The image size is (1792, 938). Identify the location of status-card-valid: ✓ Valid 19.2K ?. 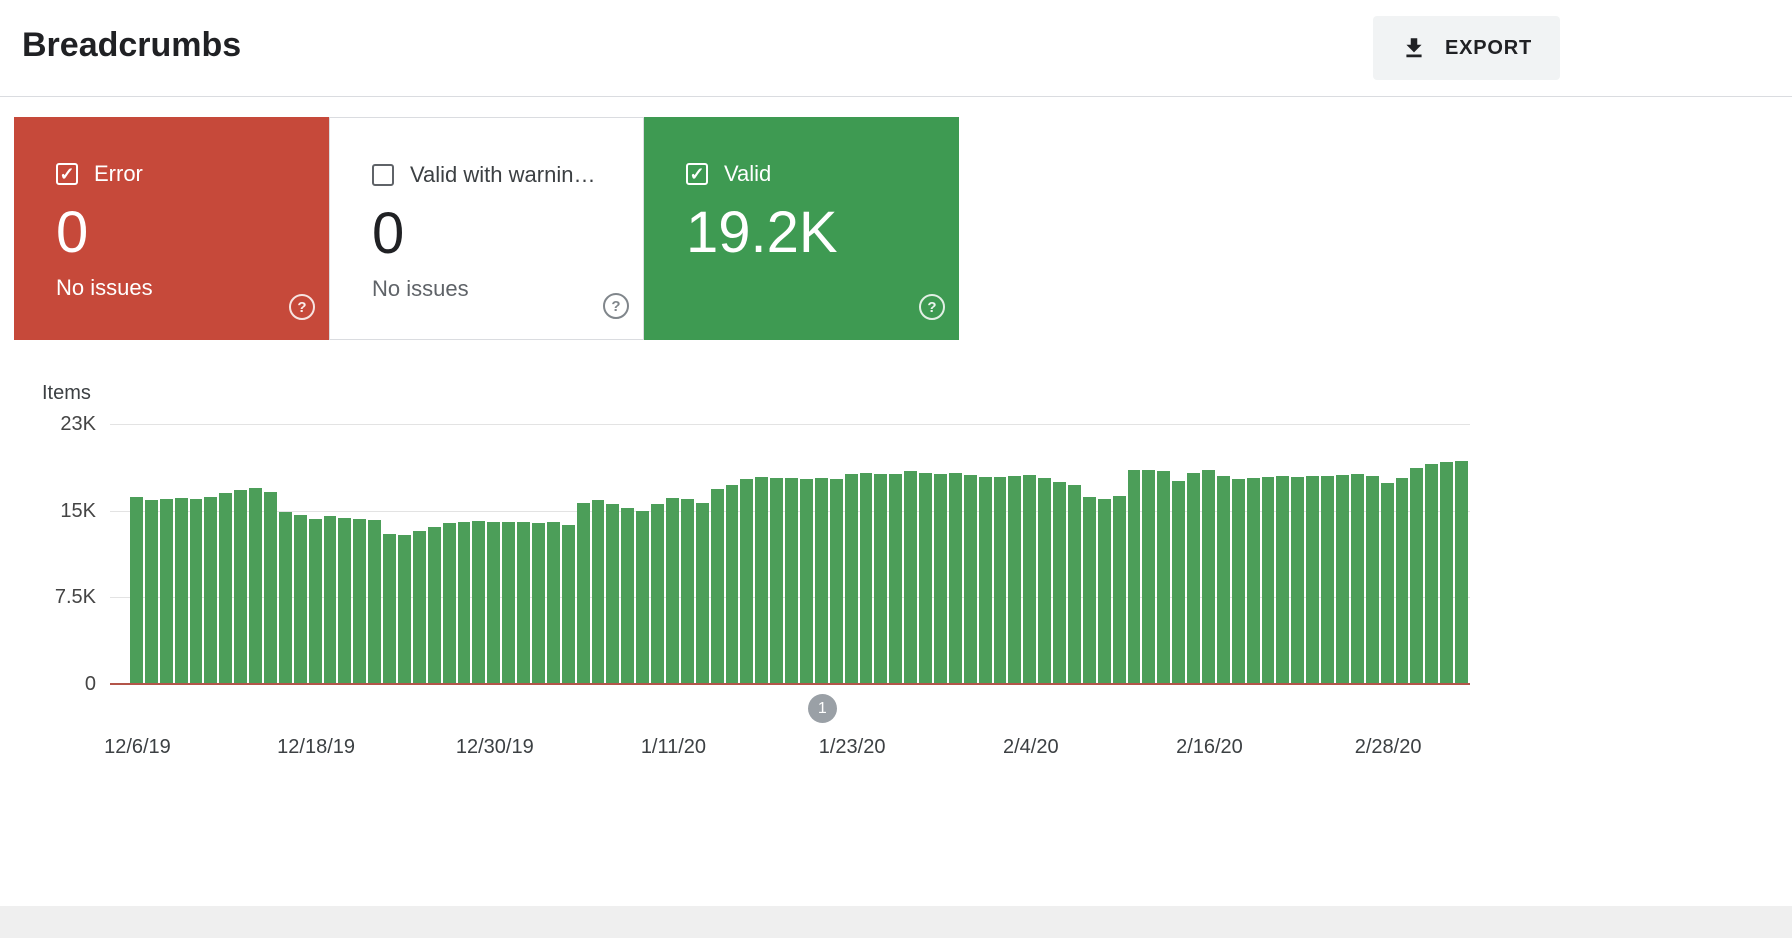
(801, 228).